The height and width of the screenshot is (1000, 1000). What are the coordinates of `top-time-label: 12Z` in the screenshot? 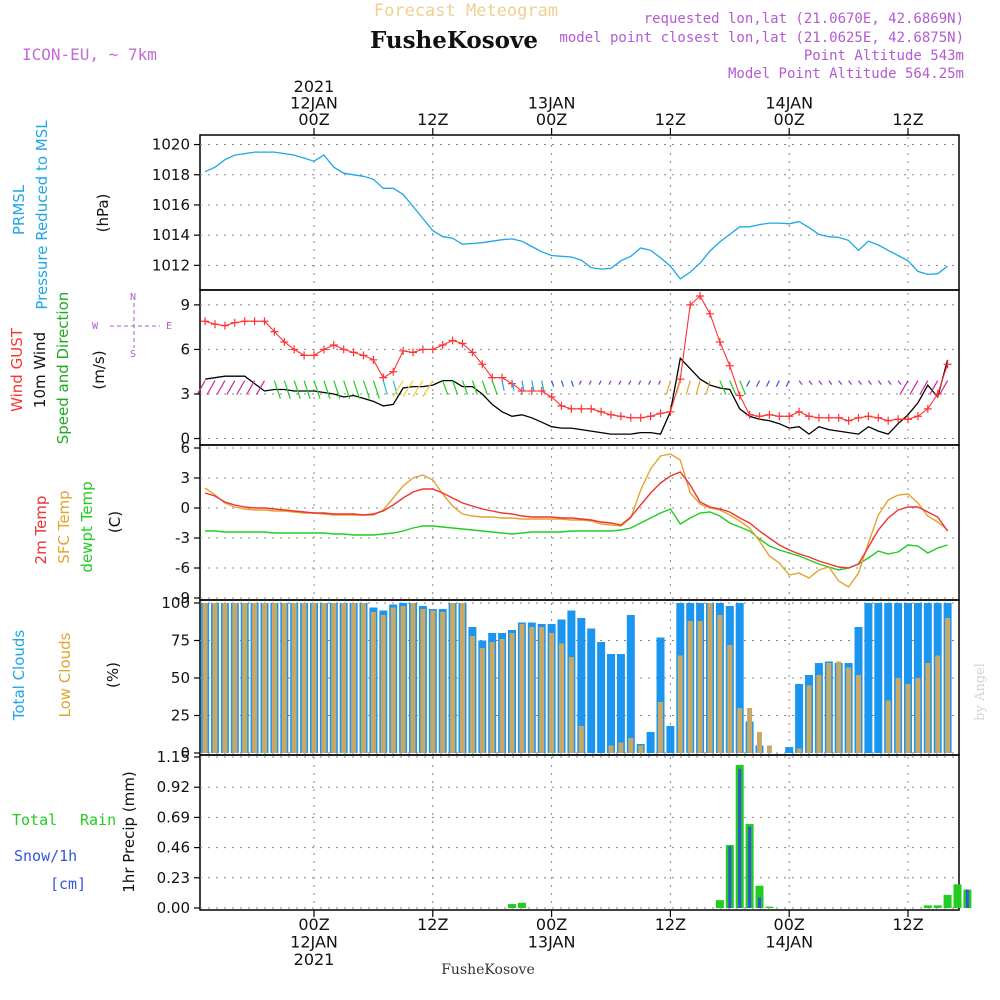 It's located at (670, 119).